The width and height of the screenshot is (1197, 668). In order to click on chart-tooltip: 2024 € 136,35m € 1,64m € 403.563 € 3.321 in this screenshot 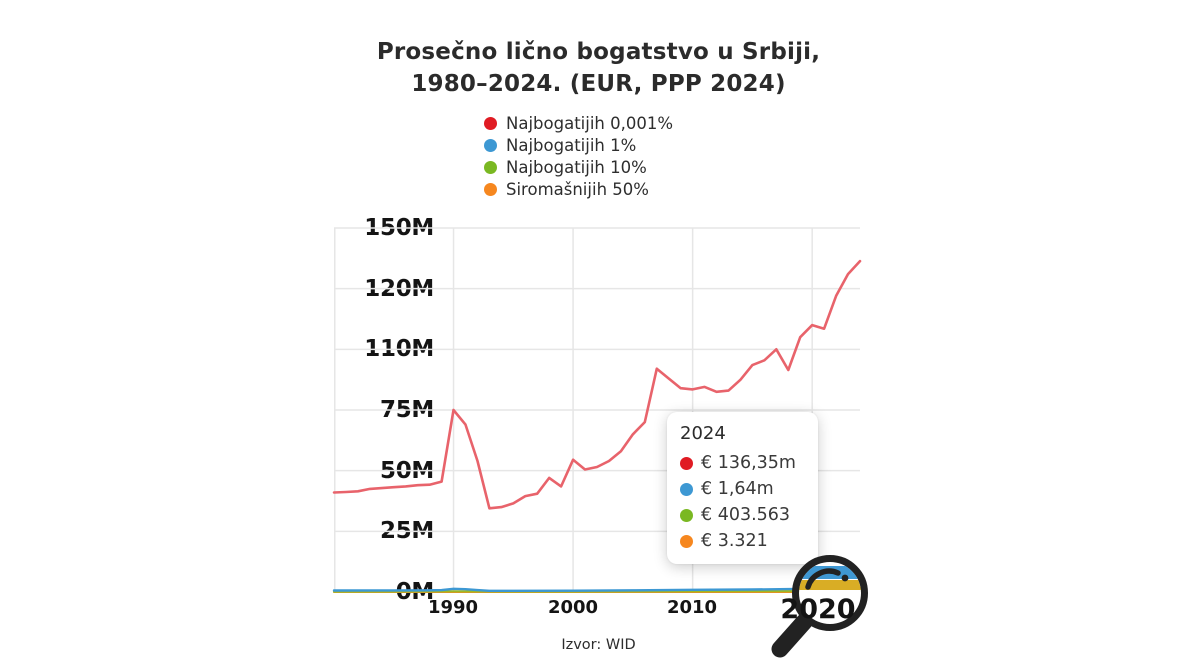, I will do `click(742, 488)`.